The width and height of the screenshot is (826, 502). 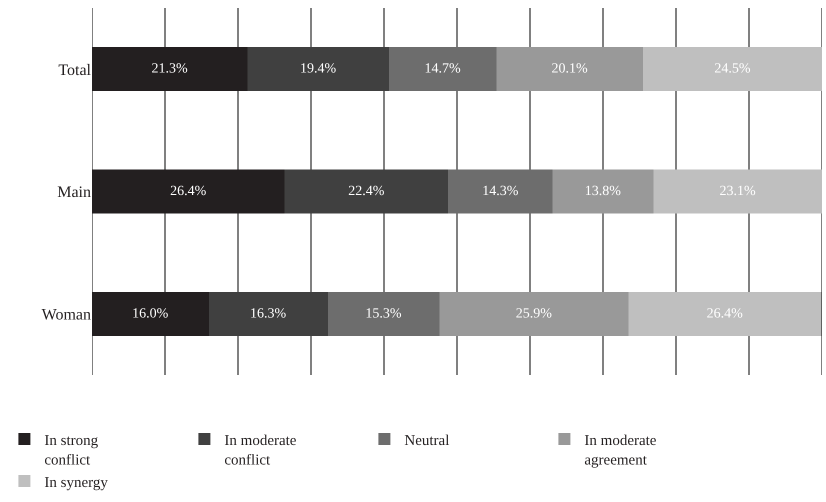 I want to click on data-label: 15.3%, so click(x=383, y=314).